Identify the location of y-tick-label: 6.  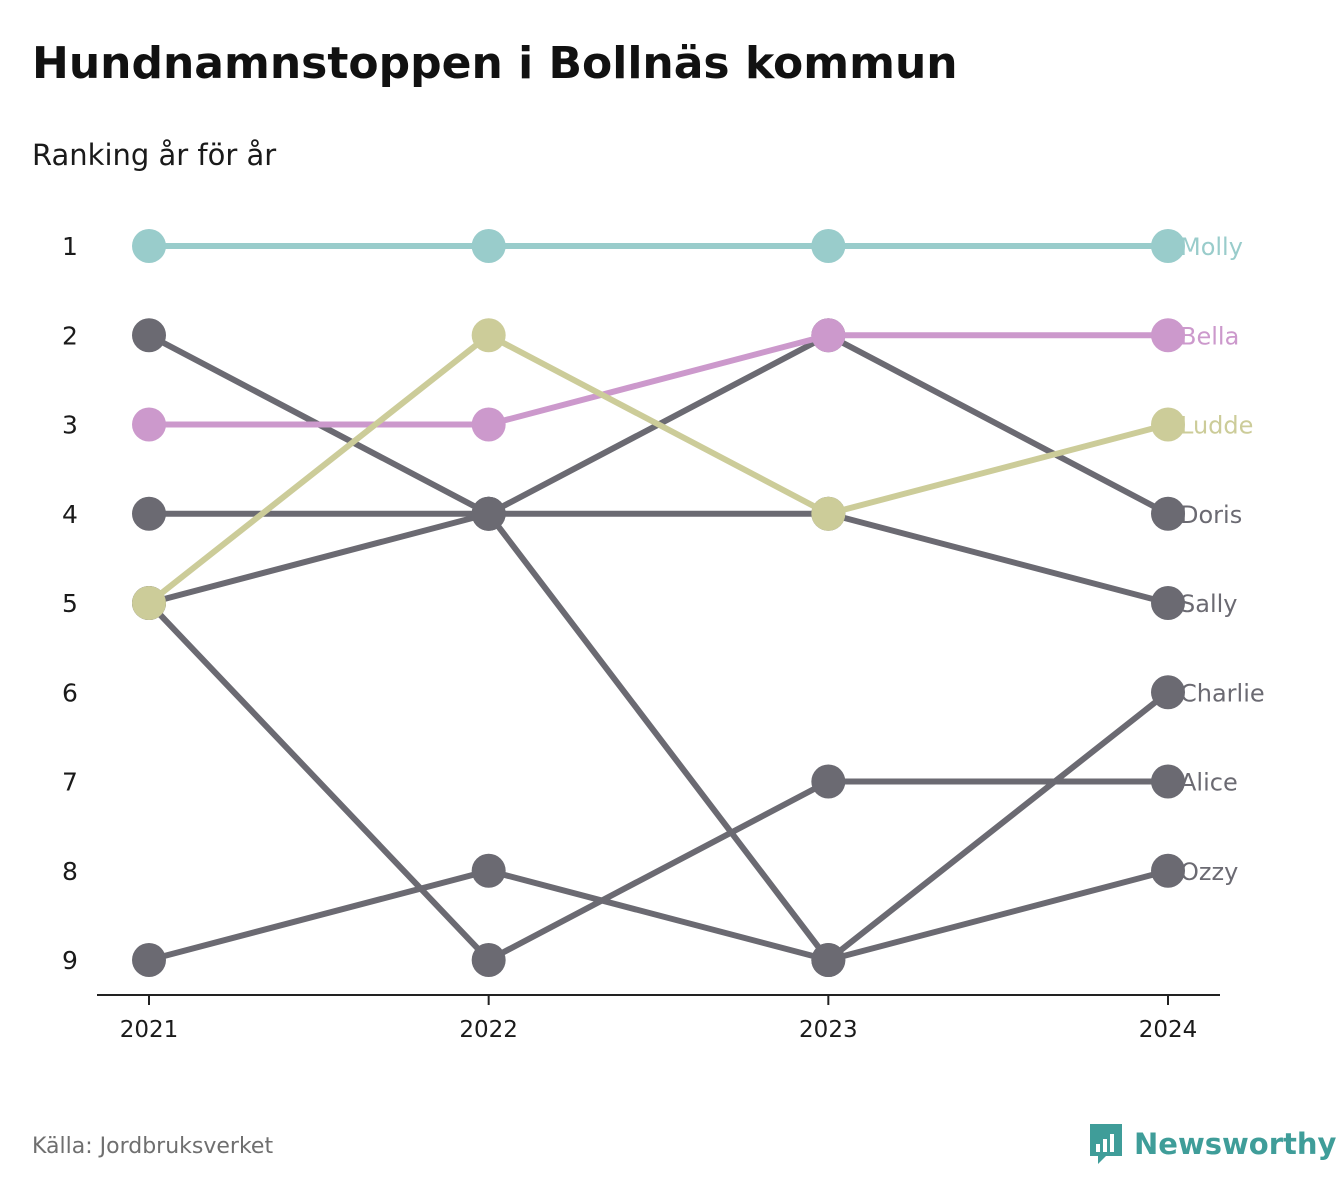
(70, 692).